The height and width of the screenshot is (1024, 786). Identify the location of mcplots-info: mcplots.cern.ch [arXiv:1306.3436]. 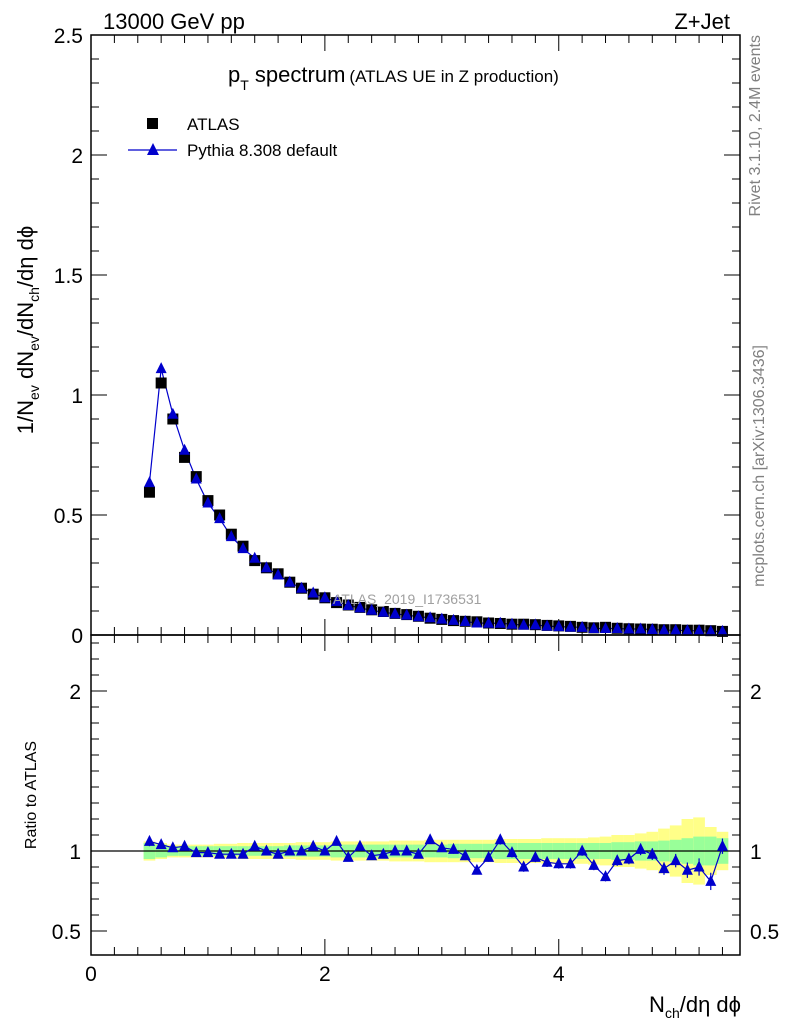
(759, 466).